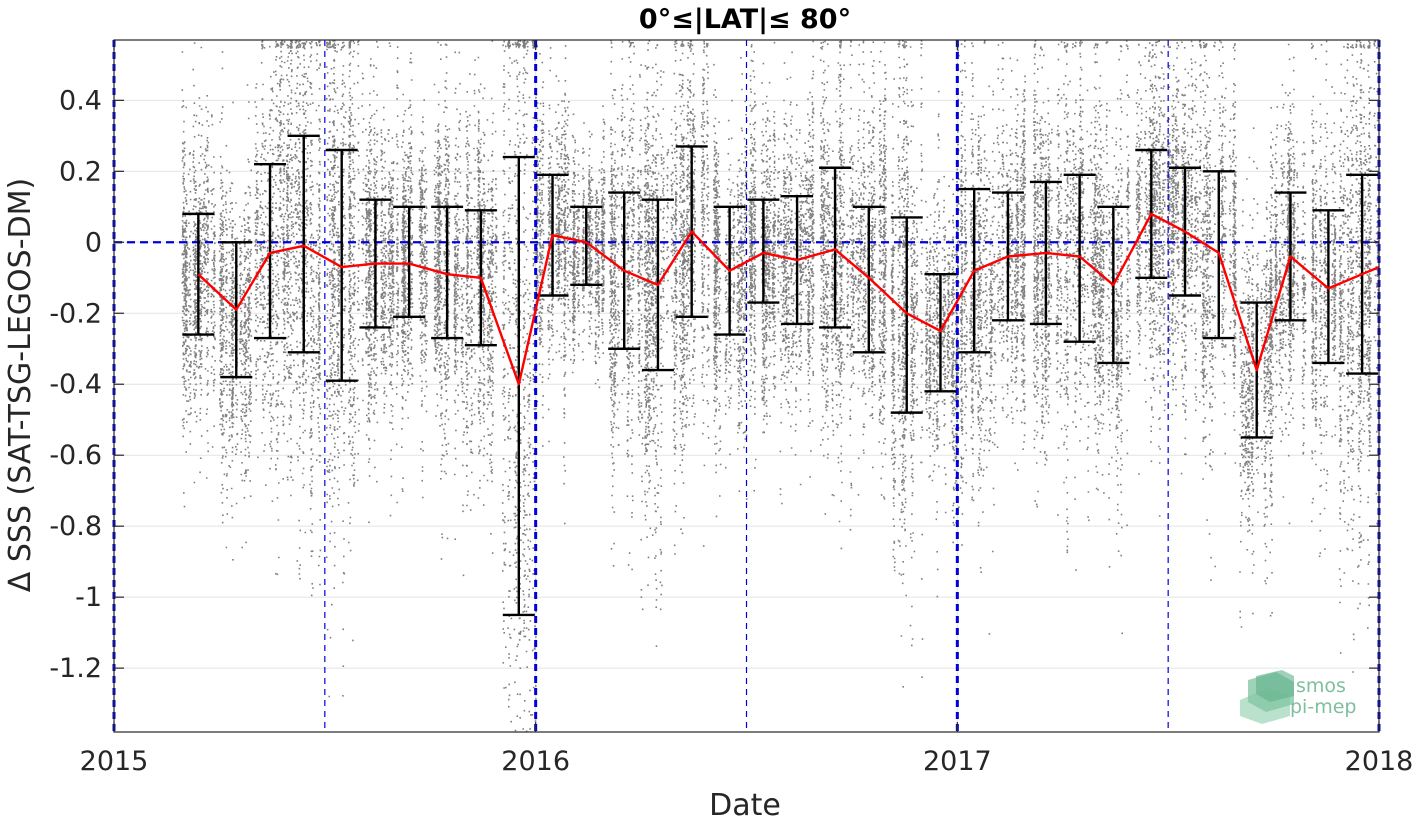 The height and width of the screenshot is (818, 1418). What do you see at coordinates (1321, 686) in the screenshot?
I see `logo-line1: smos` at bounding box center [1321, 686].